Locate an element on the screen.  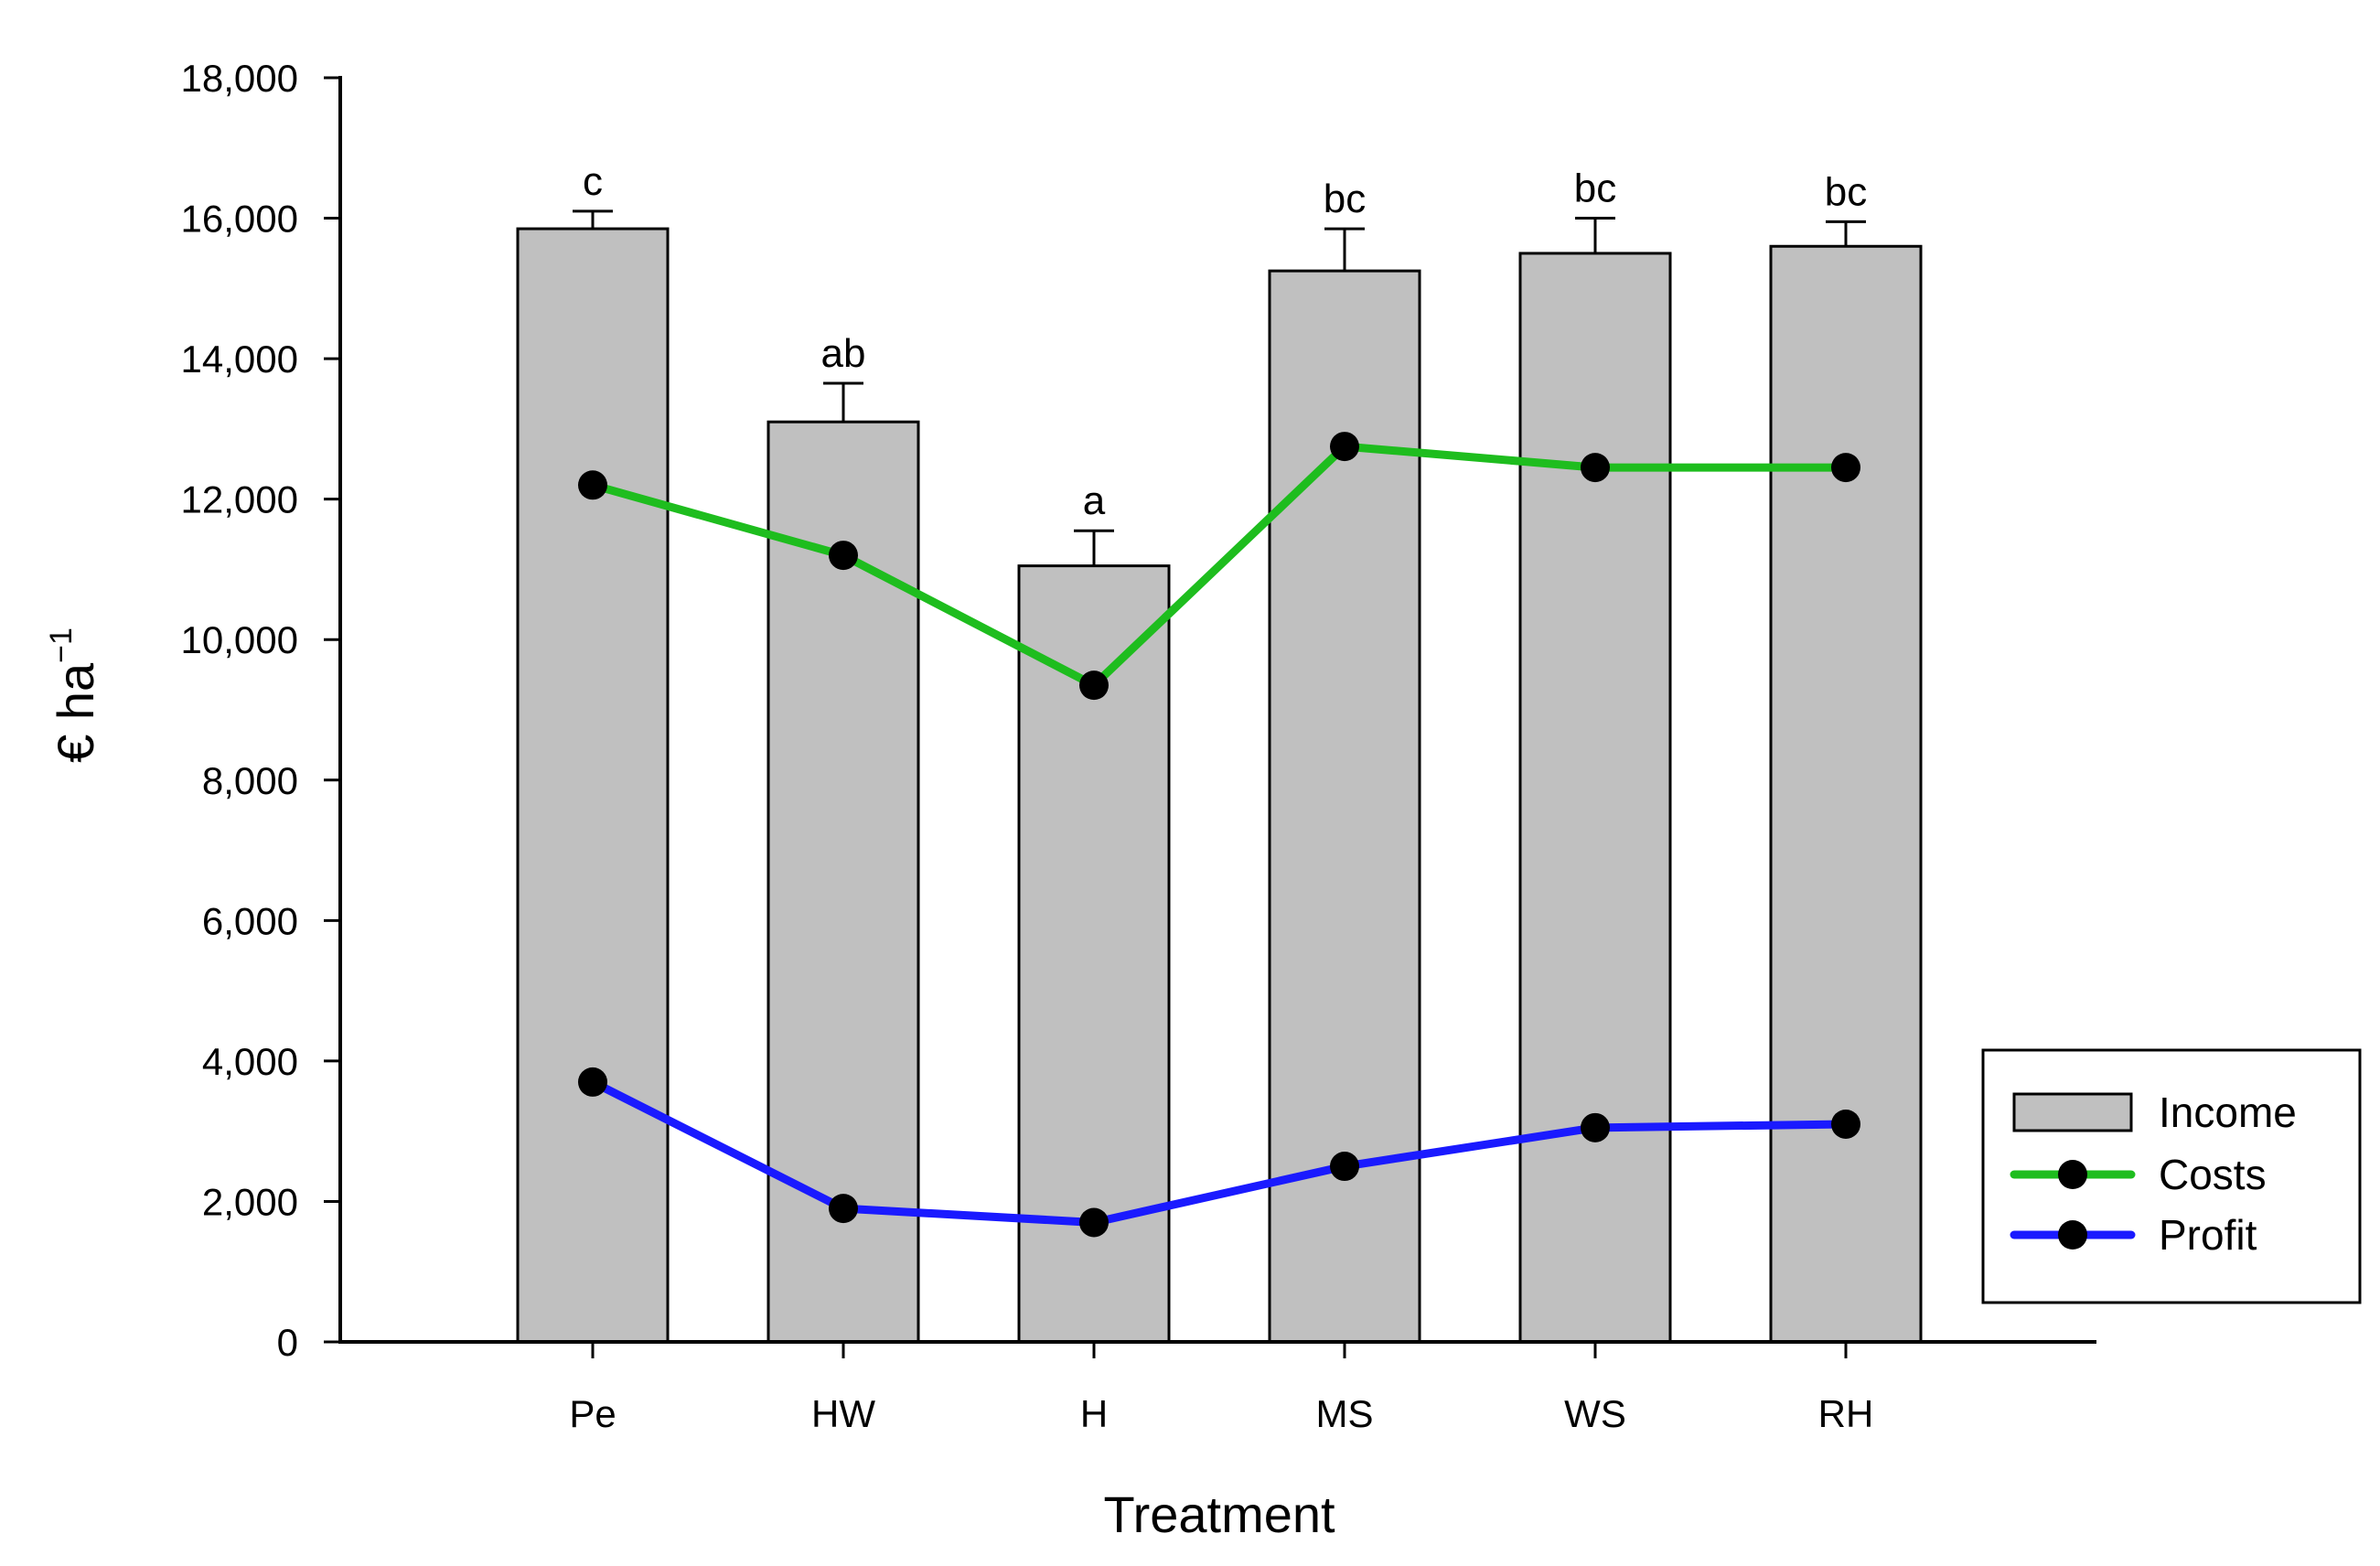
y-tick-label: 8,000 is located at coordinates (250, 781).